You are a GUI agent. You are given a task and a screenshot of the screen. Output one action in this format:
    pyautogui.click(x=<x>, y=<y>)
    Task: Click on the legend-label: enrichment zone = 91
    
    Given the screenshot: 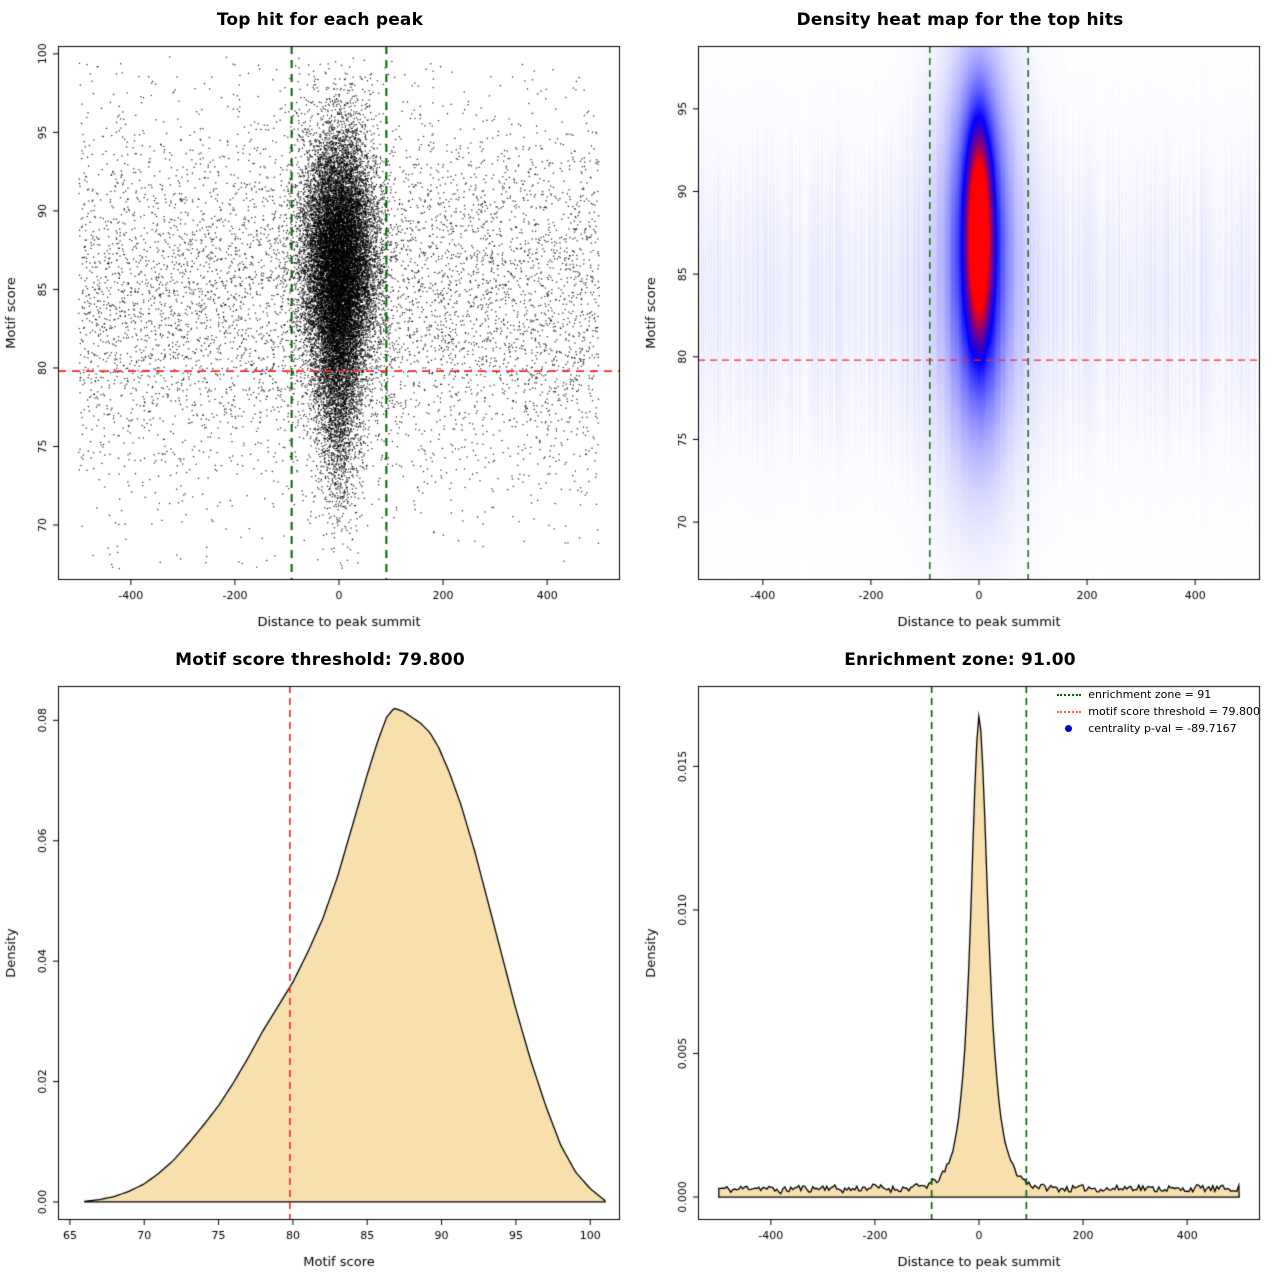 What is the action you would take?
    pyautogui.click(x=1150, y=694)
    